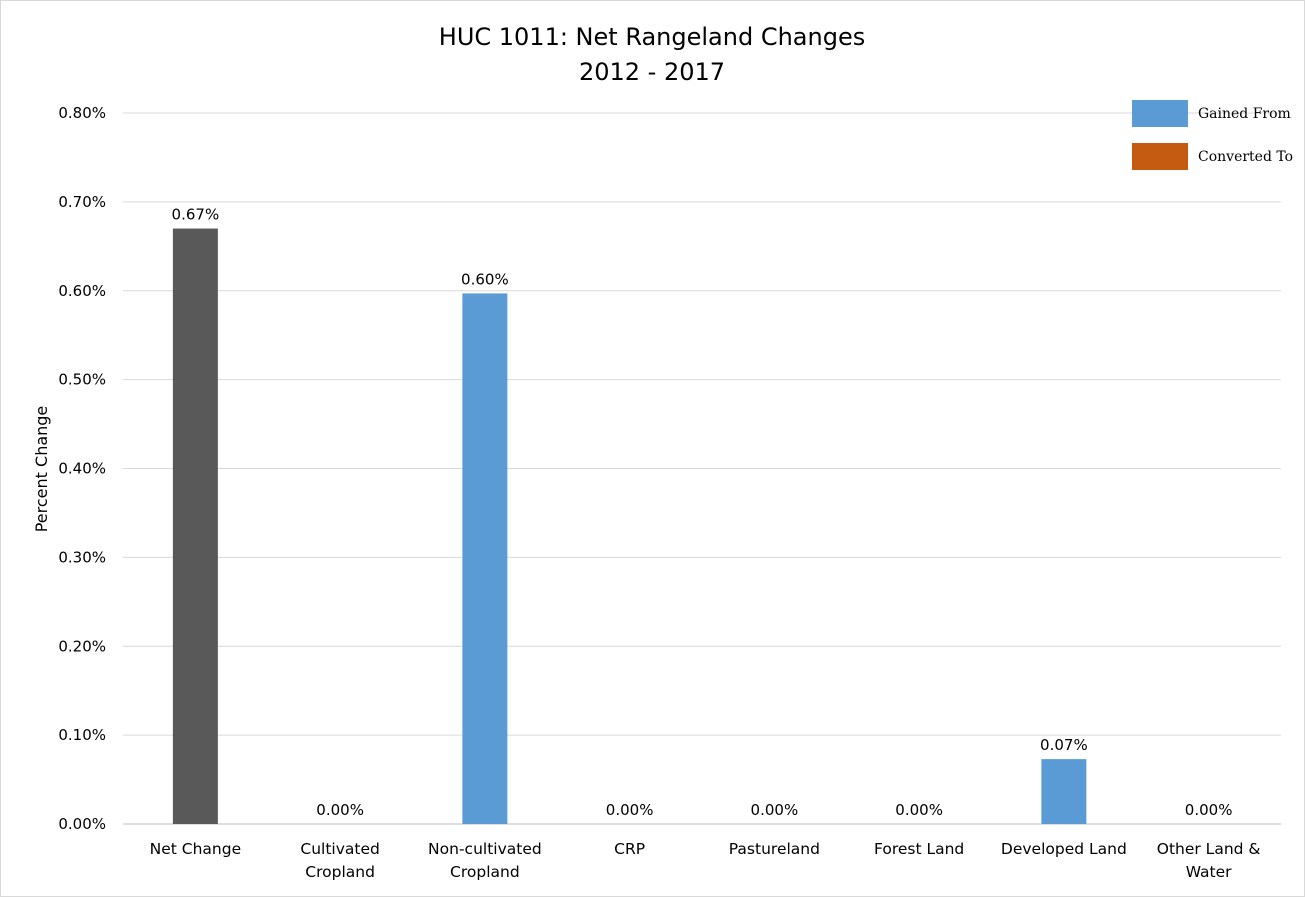 The image size is (1305, 897). Describe the element at coordinates (1064, 745) in the screenshot. I see `data-label: 0.07%` at that location.